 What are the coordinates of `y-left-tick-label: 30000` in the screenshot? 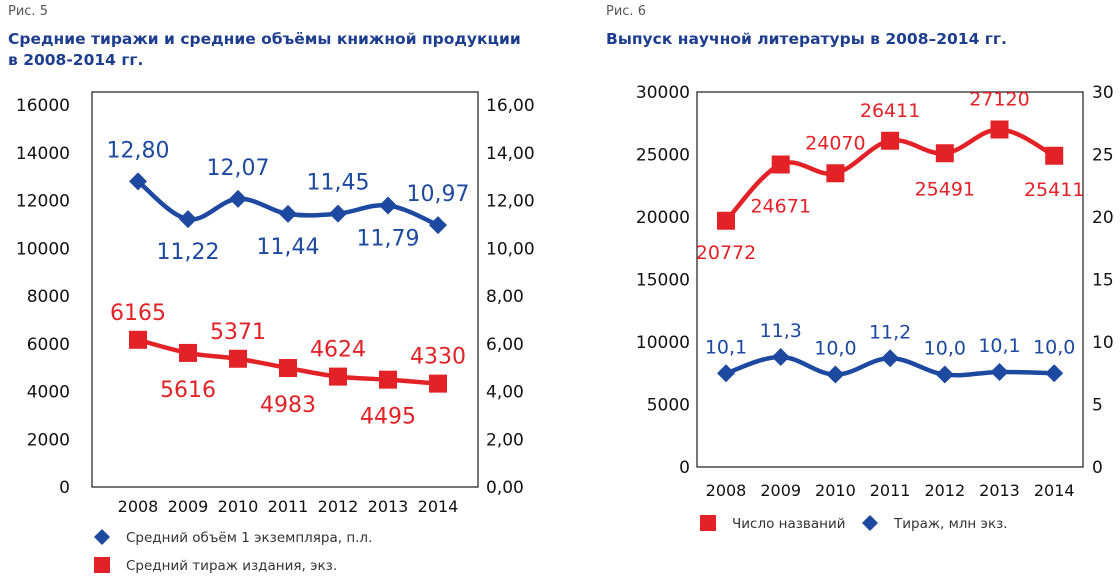 It's located at (663, 93).